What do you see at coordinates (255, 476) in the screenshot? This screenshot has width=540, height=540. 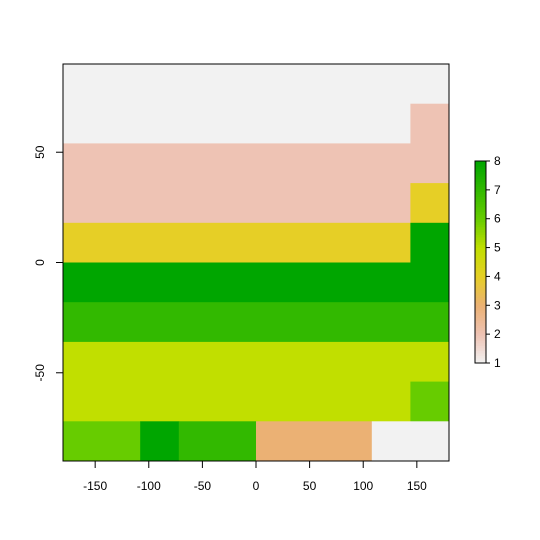 I see `x-axis: -150 -100 -50 0 50 100 150` at bounding box center [255, 476].